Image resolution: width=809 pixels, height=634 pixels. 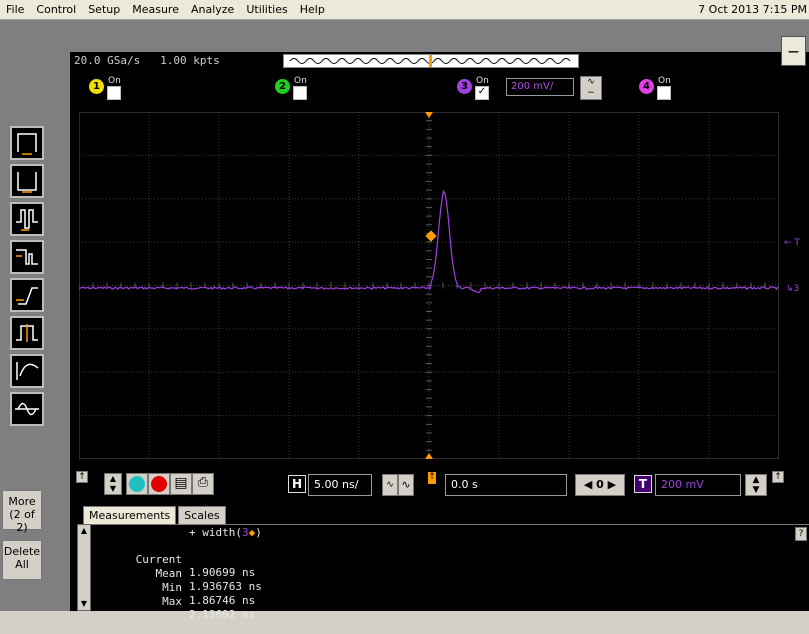 I want to click on measurement-row-max: Max 2.13692 ns, so click(x=209, y=608).